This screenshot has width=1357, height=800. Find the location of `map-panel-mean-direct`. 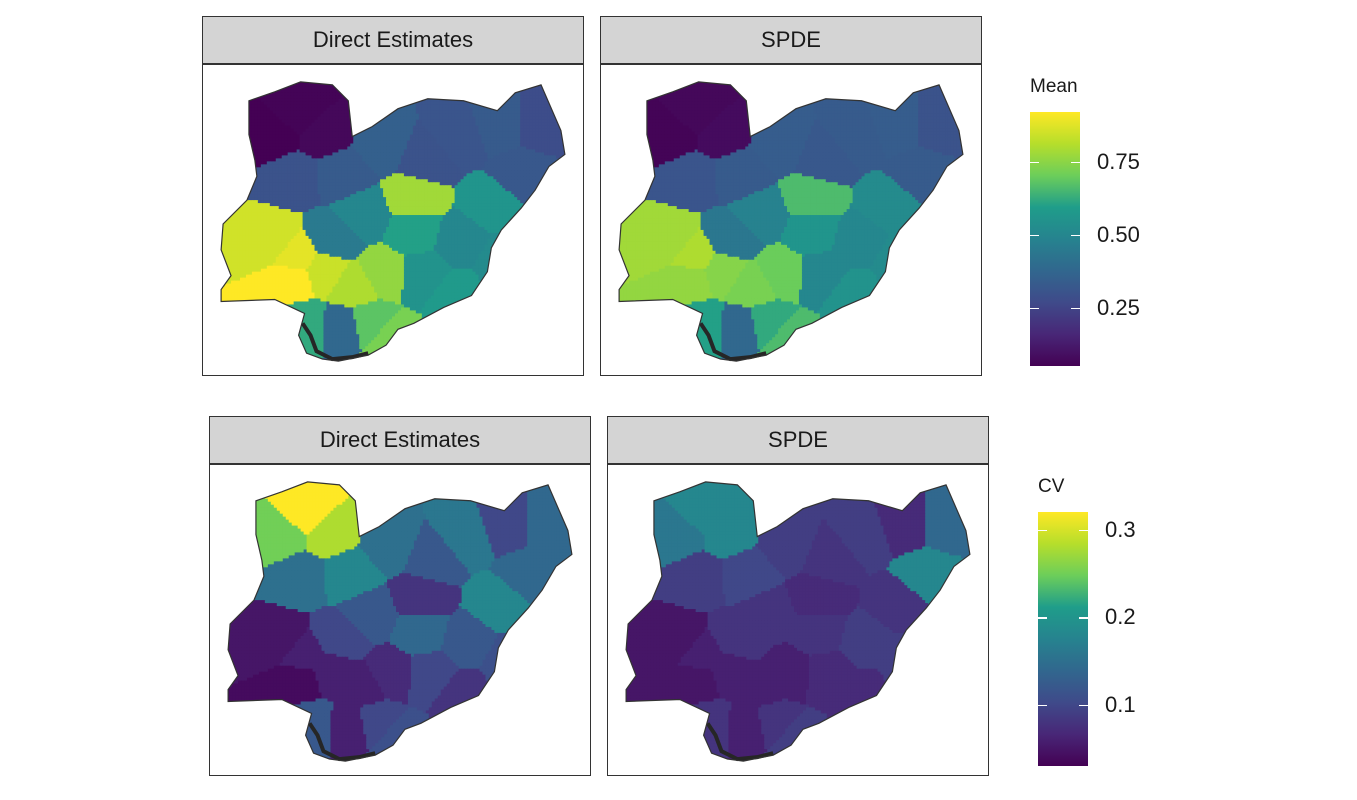

map-panel-mean-direct is located at coordinates (393, 220).